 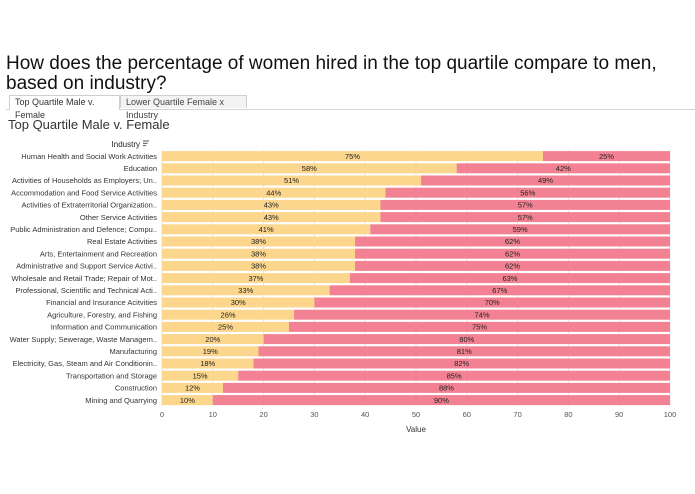 What do you see at coordinates (213, 414) in the screenshot?
I see `x-tick-label: 10` at bounding box center [213, 414].